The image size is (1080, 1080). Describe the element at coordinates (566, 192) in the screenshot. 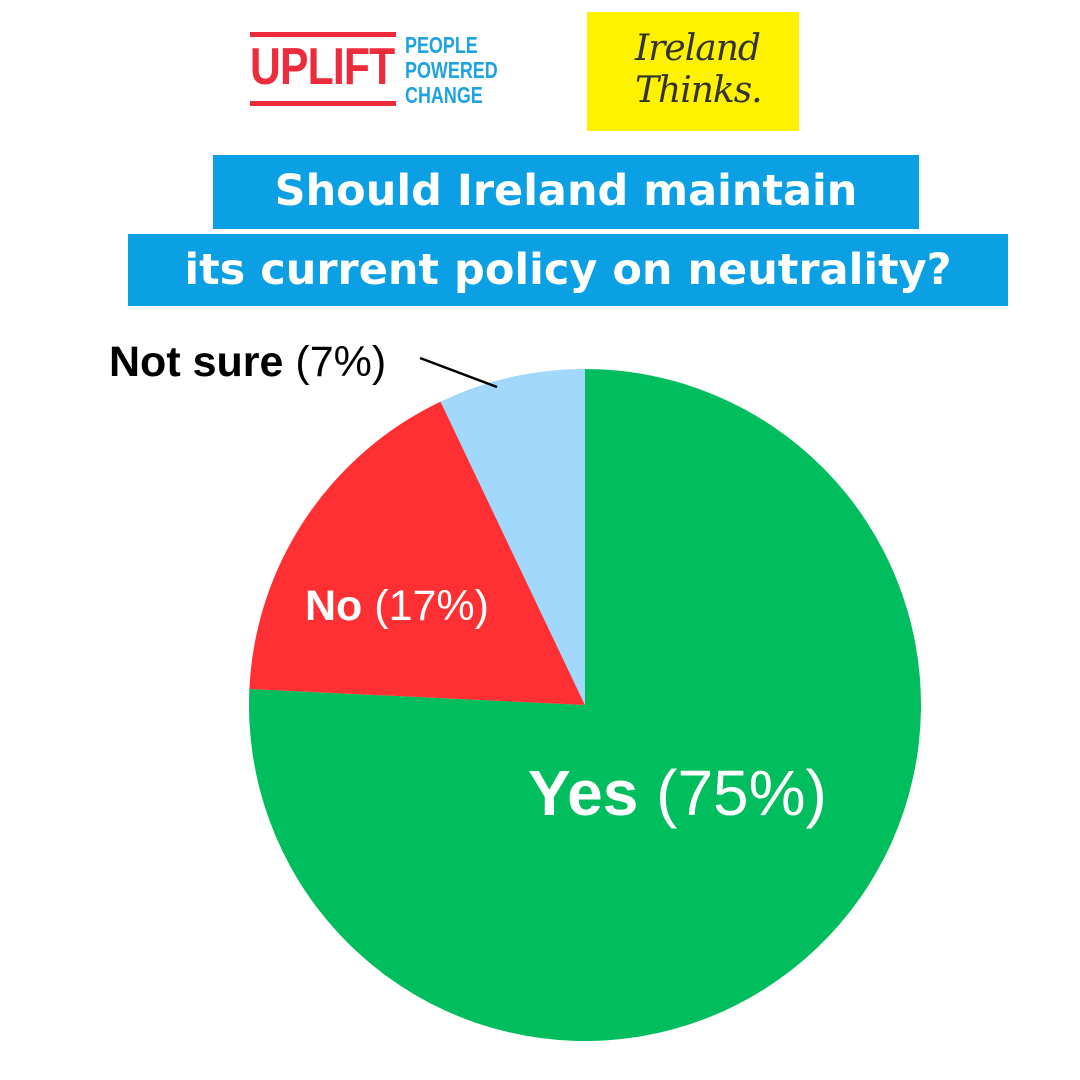

I see `chart-title-line-1: Should Ireland maintain` at that location.